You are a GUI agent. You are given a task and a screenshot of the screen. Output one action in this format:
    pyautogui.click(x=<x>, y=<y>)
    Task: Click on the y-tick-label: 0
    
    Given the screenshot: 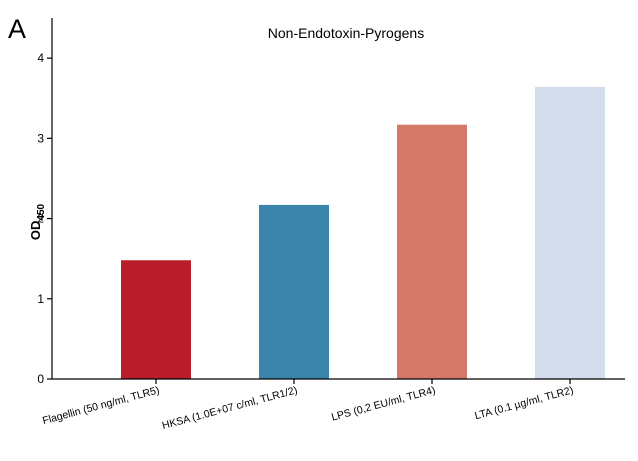 What is the action you would take?
    pyautogui.click(x=40, y=379)
    